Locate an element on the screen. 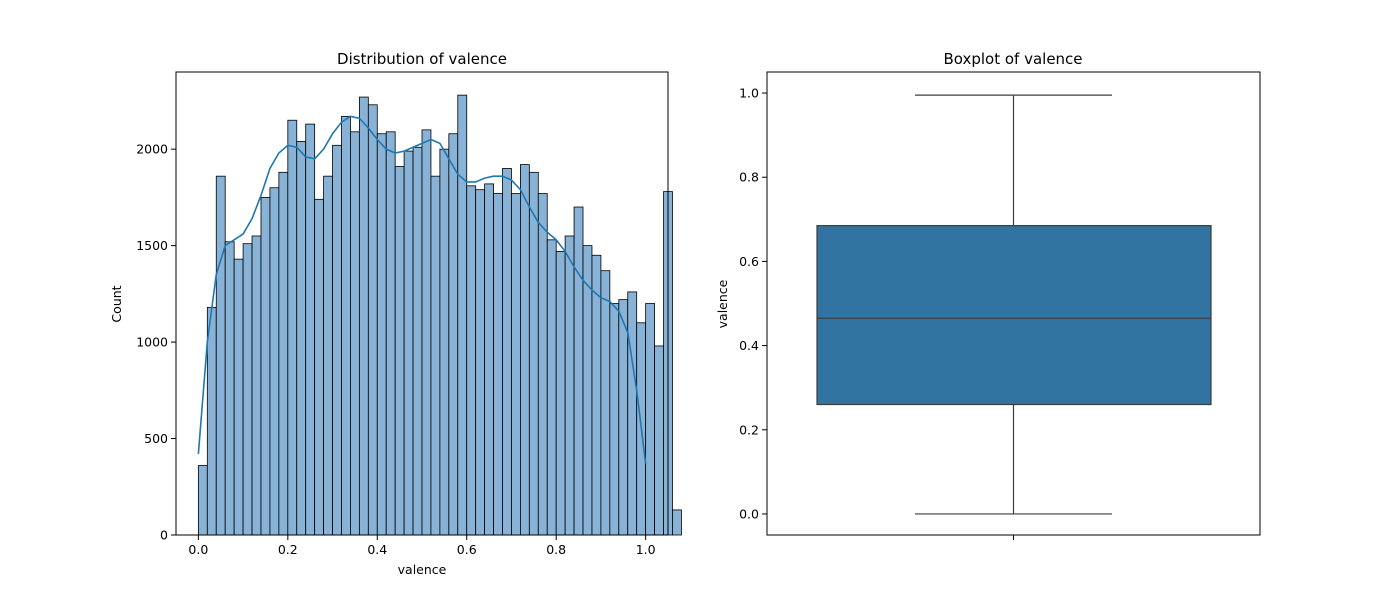  histogram-x-axis-label: valence is located at coordinates (422, 569).